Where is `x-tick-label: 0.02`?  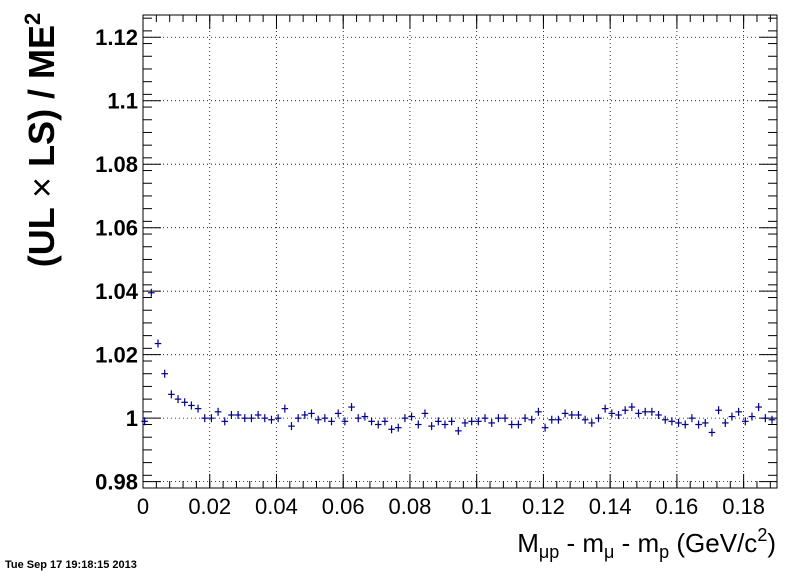 x-tick-label: 0.02 is located at coordinates (209, 506).